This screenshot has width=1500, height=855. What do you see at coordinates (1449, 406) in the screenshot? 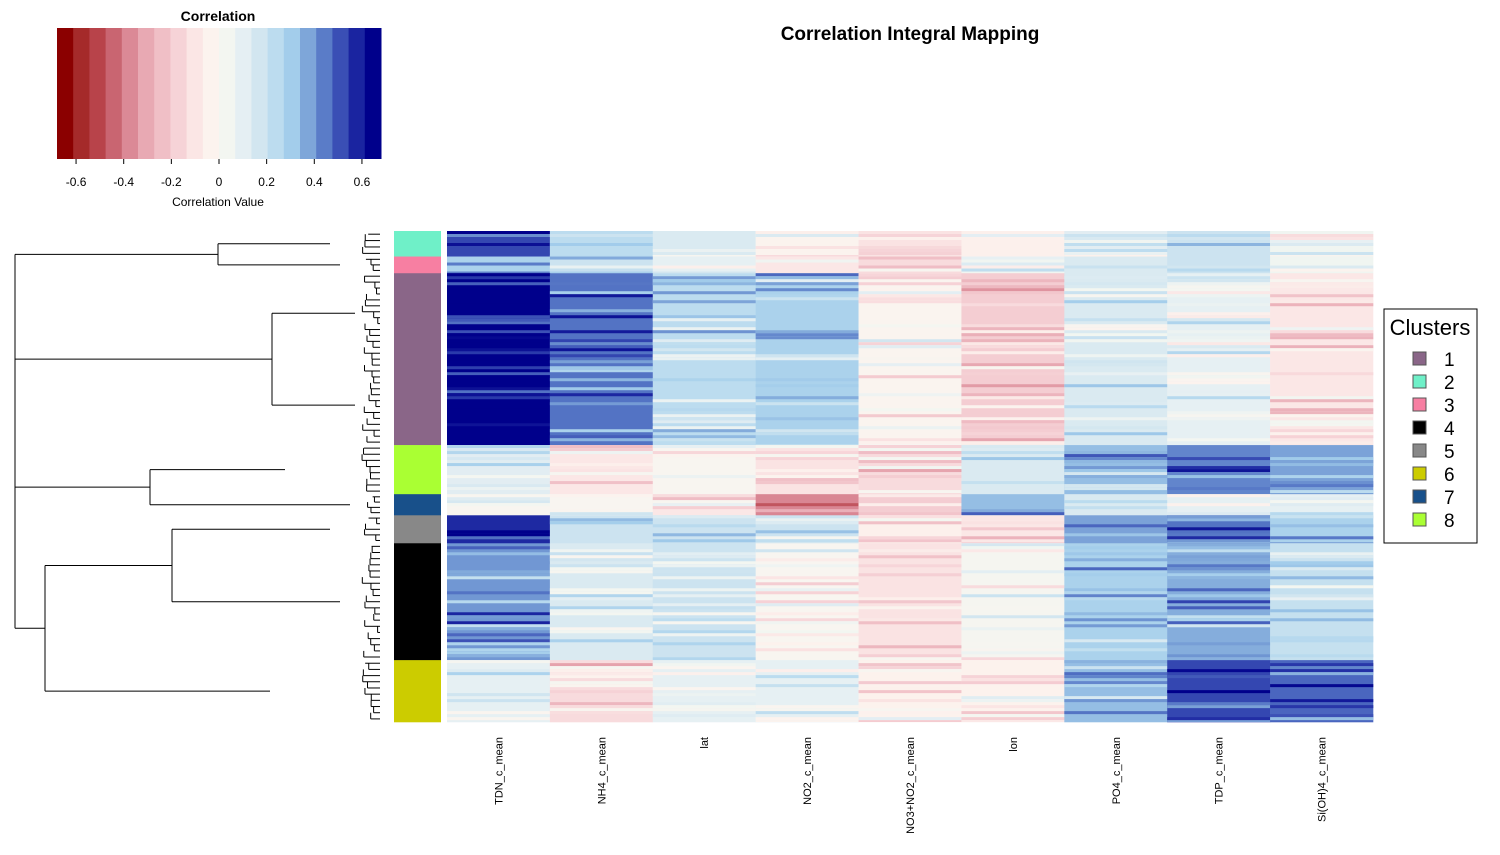
I see `legend-label: 3` at bounding box center [1449, 406].